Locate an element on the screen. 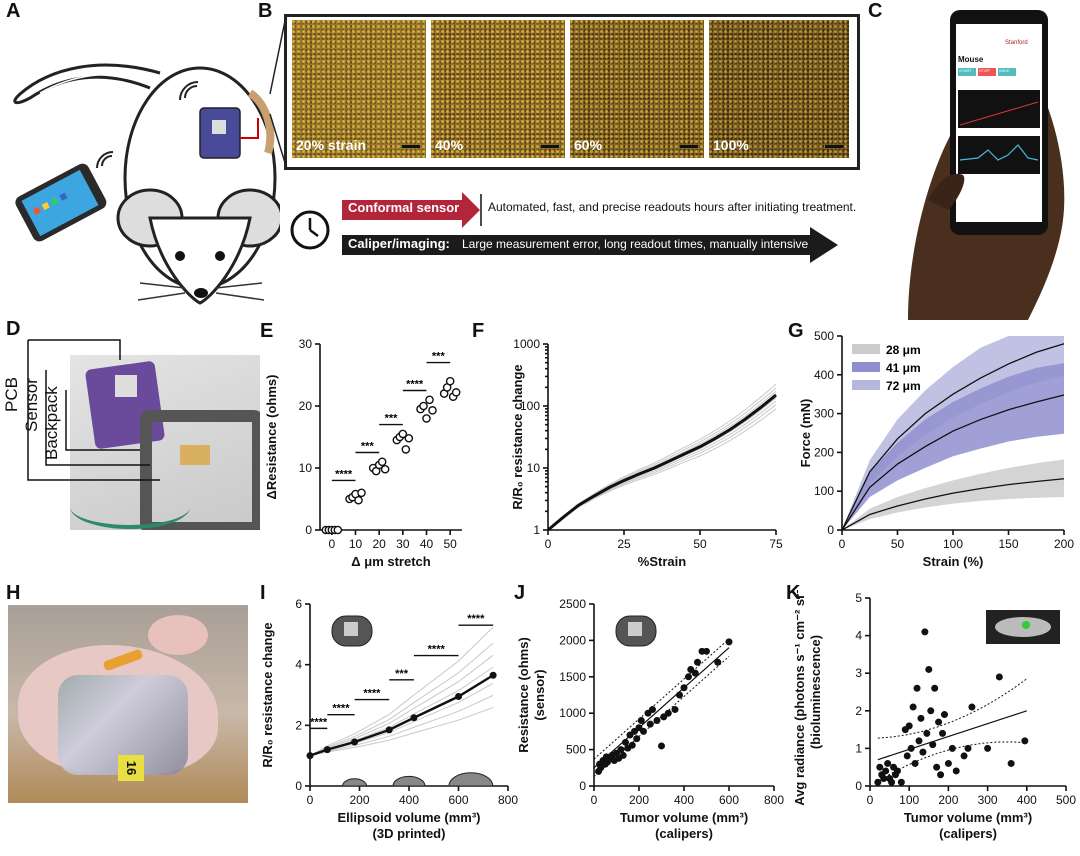 This screenshot has width=1080, height=856. y-tick-label: 0 is located at coordinates (582, 786).